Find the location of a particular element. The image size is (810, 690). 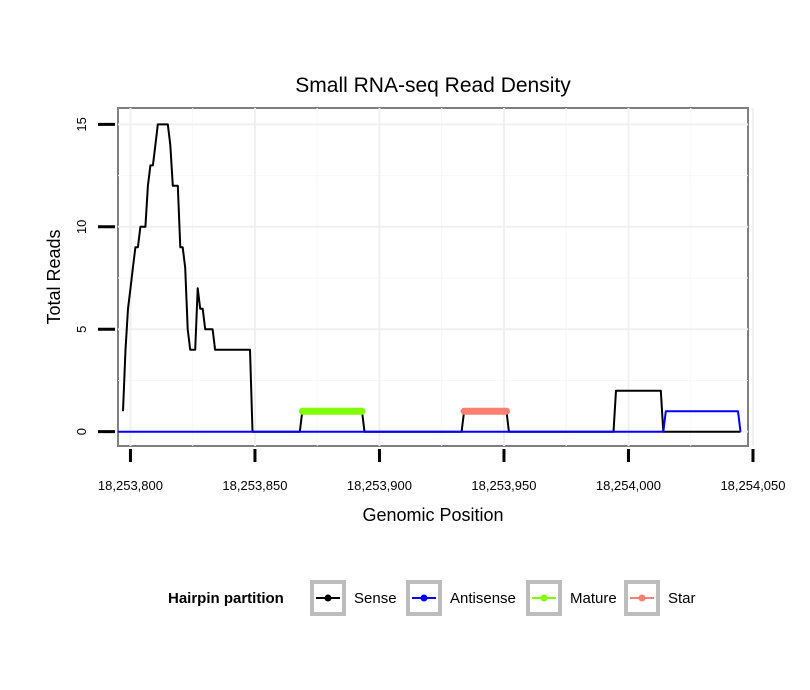

x-tick-label: 18,254,000 is located at coordinates (628, 485).